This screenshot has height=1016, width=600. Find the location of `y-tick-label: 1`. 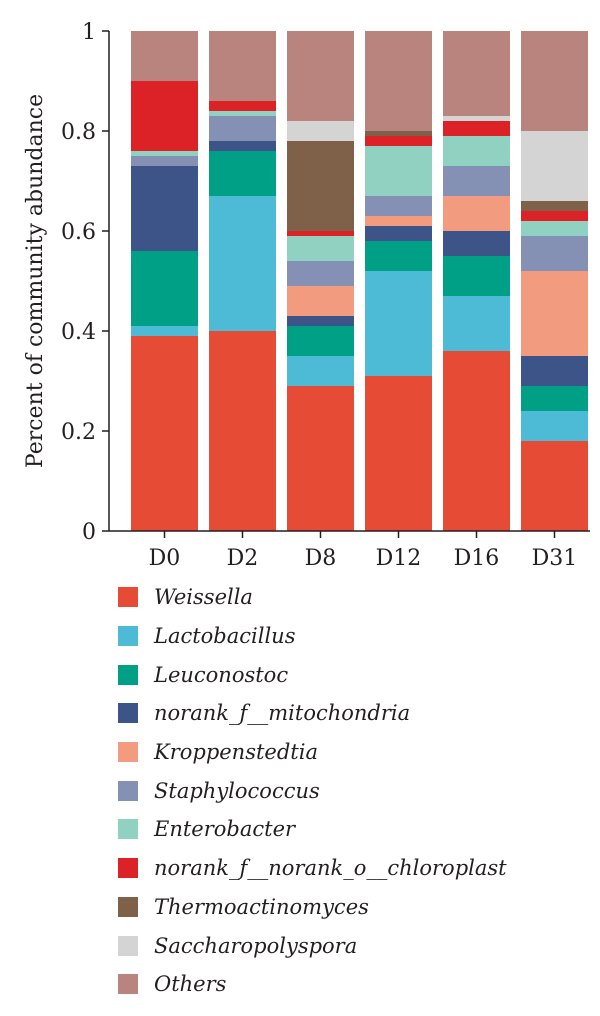

y-tick-label: 1 is located at coordinates (89, 32).